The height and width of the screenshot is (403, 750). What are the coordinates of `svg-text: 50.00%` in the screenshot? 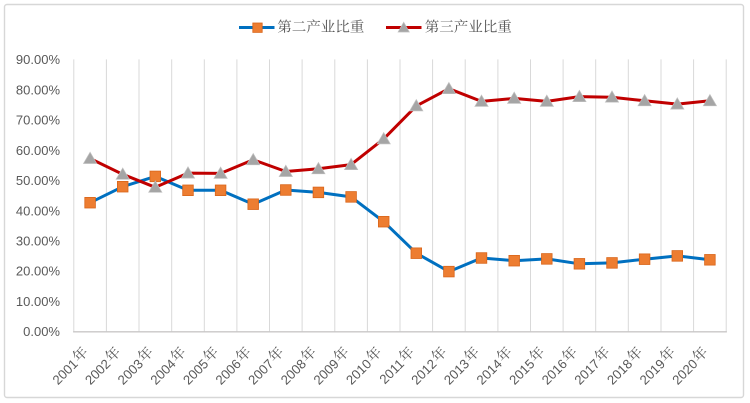 It's located at (38, 180).